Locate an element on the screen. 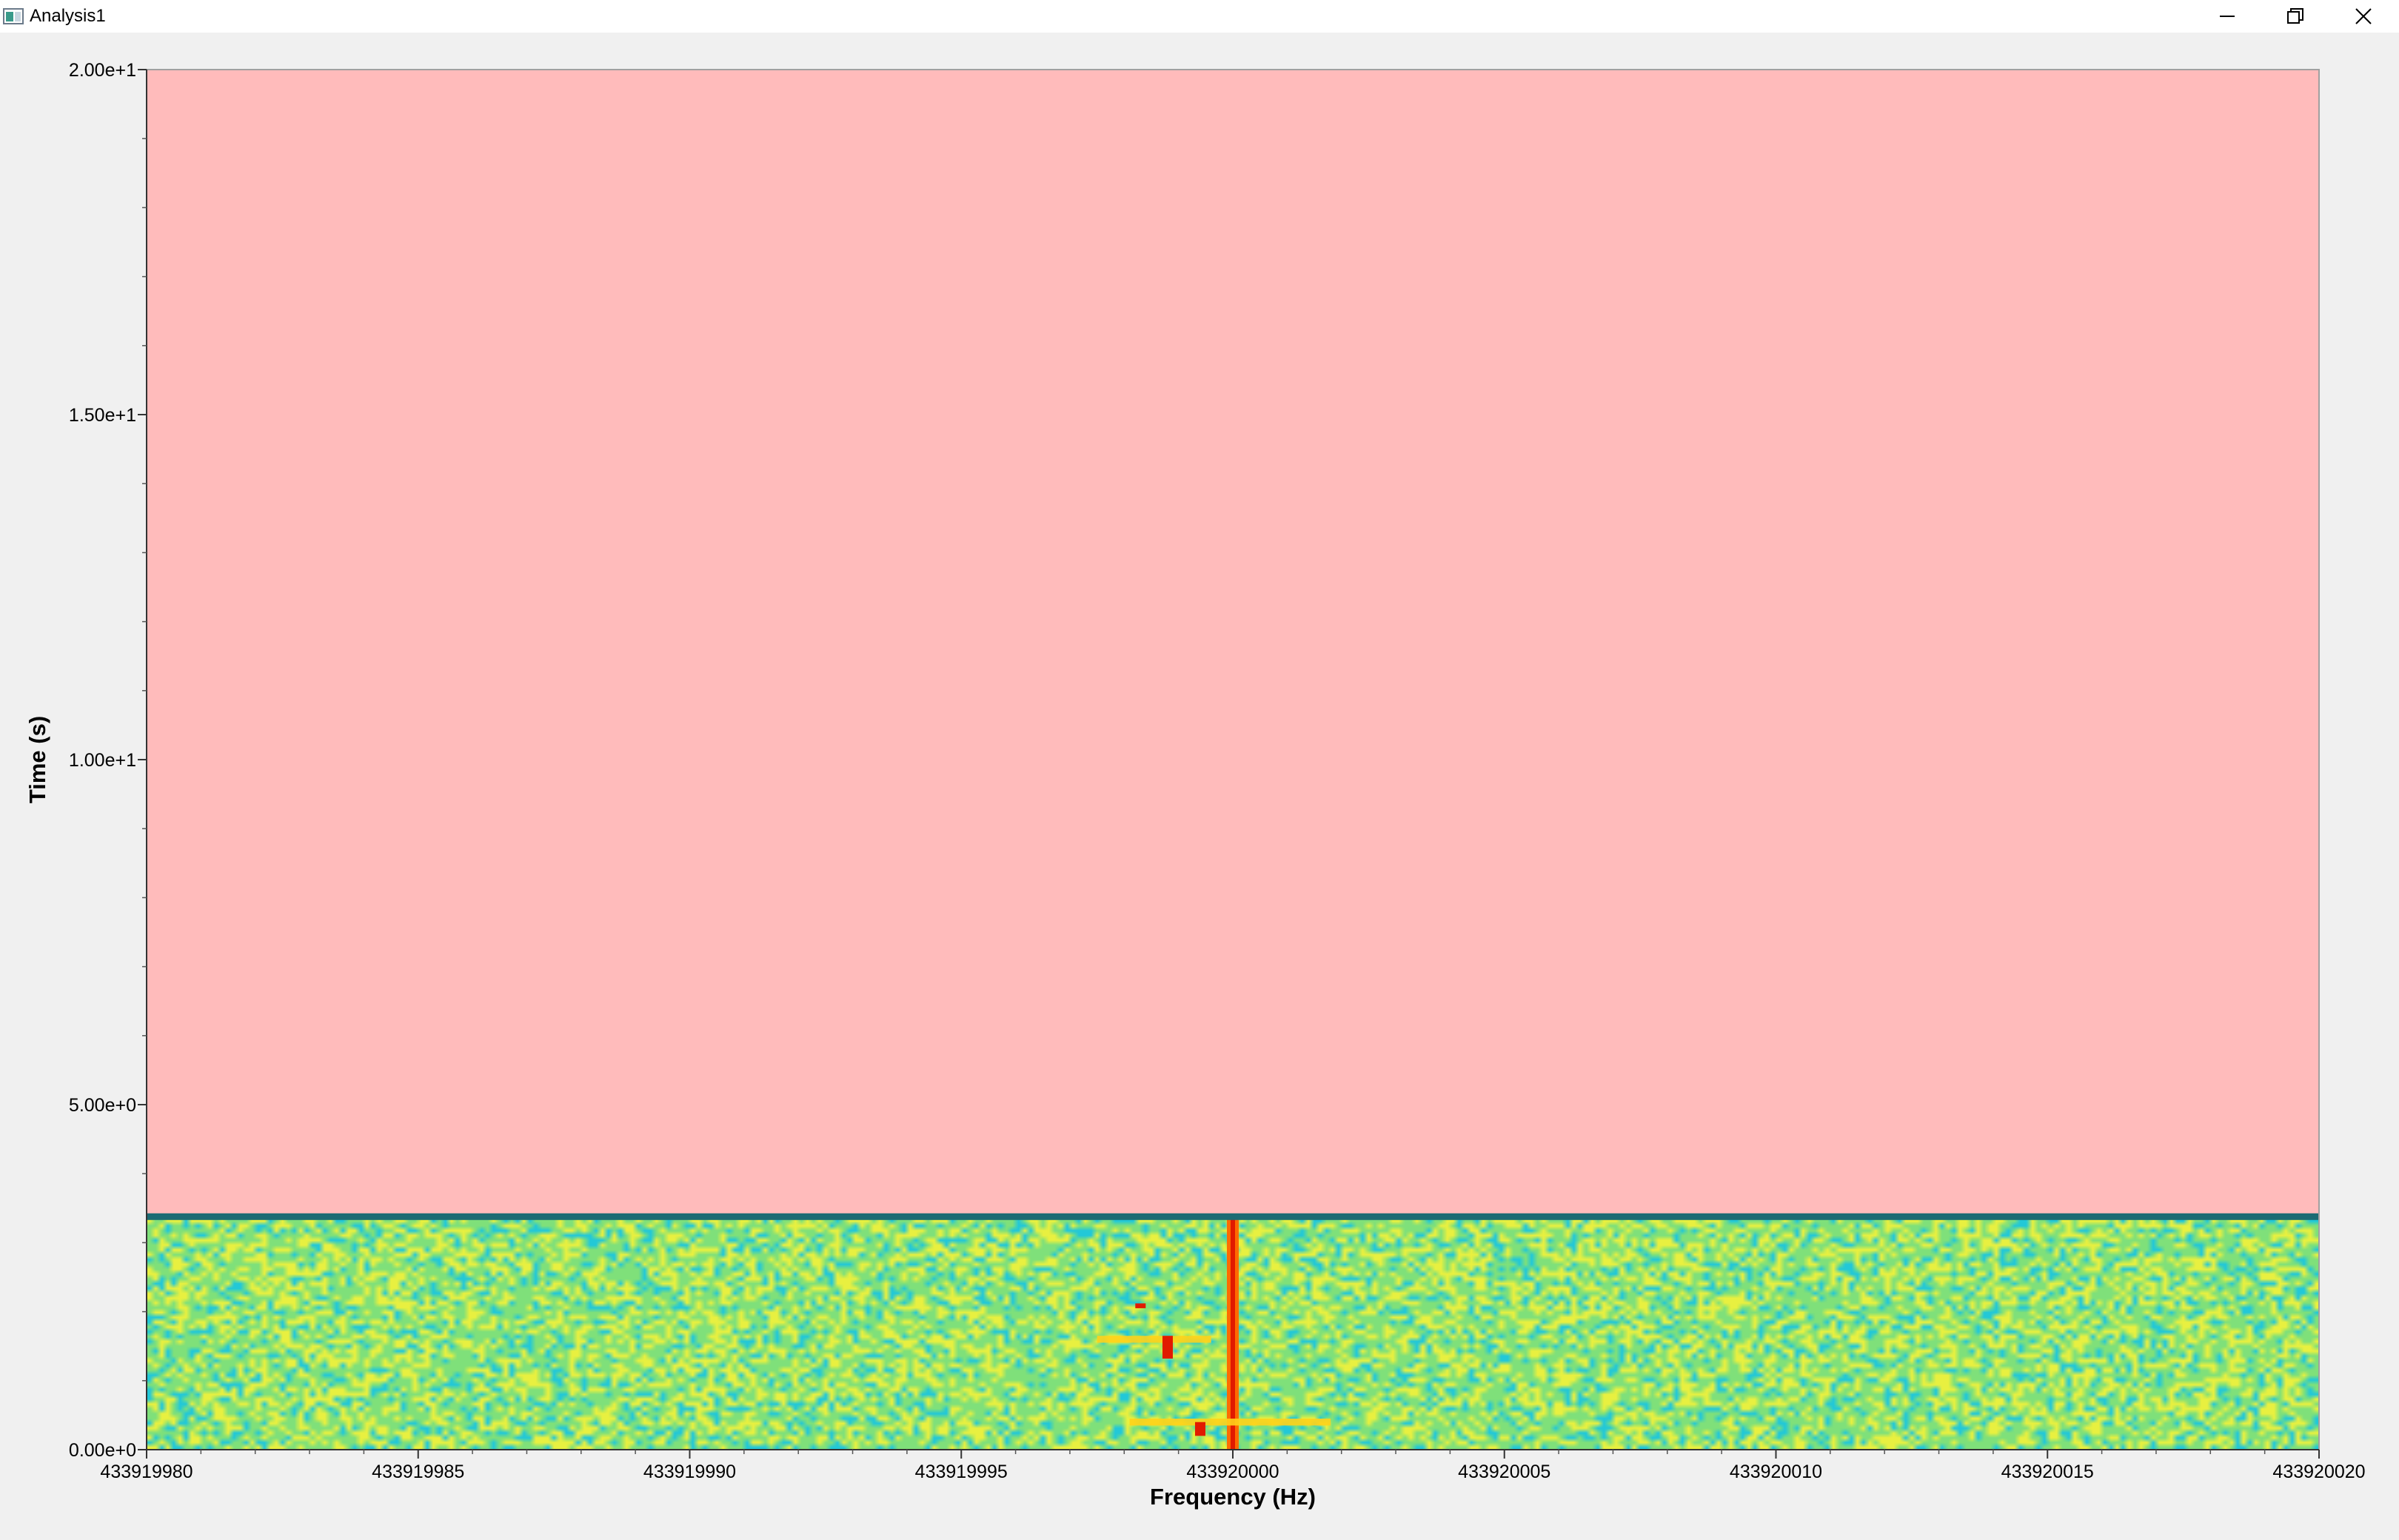 The image size is (2399, 1540). close-icon is located at coordinates (2363, 16).